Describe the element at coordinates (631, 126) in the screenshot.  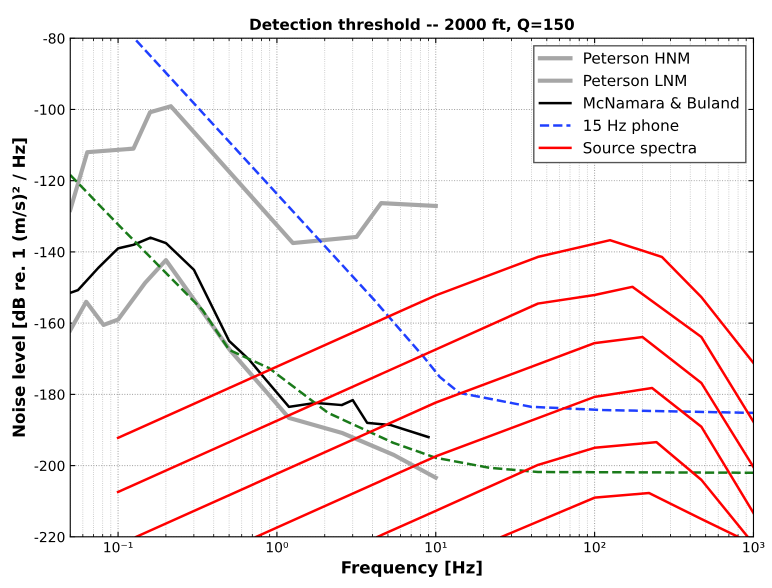
I see `legend-label: 15 Hz phone` at that location.